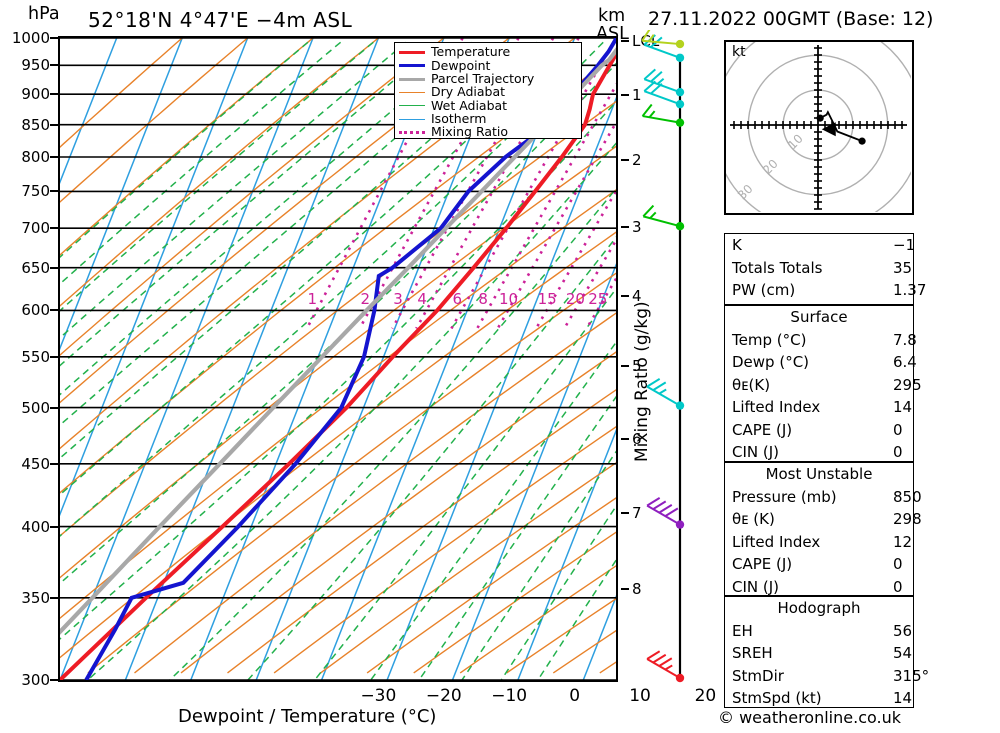 This screenshot has width=1000, height=733. I want to click on index-label: Totals Totals, so click(777, 267).